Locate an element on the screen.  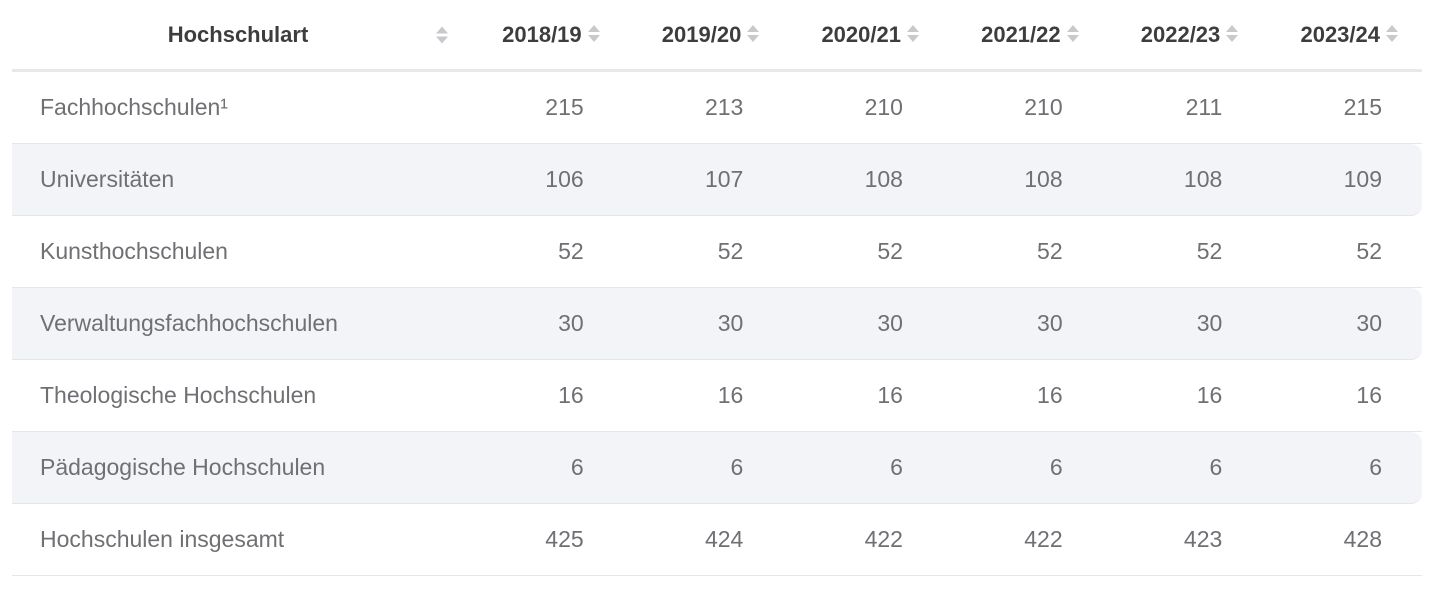
table-row: Verwaltungsfachhochschulen 30 30 30 30 30 30 is located at coordinates (717, 324).